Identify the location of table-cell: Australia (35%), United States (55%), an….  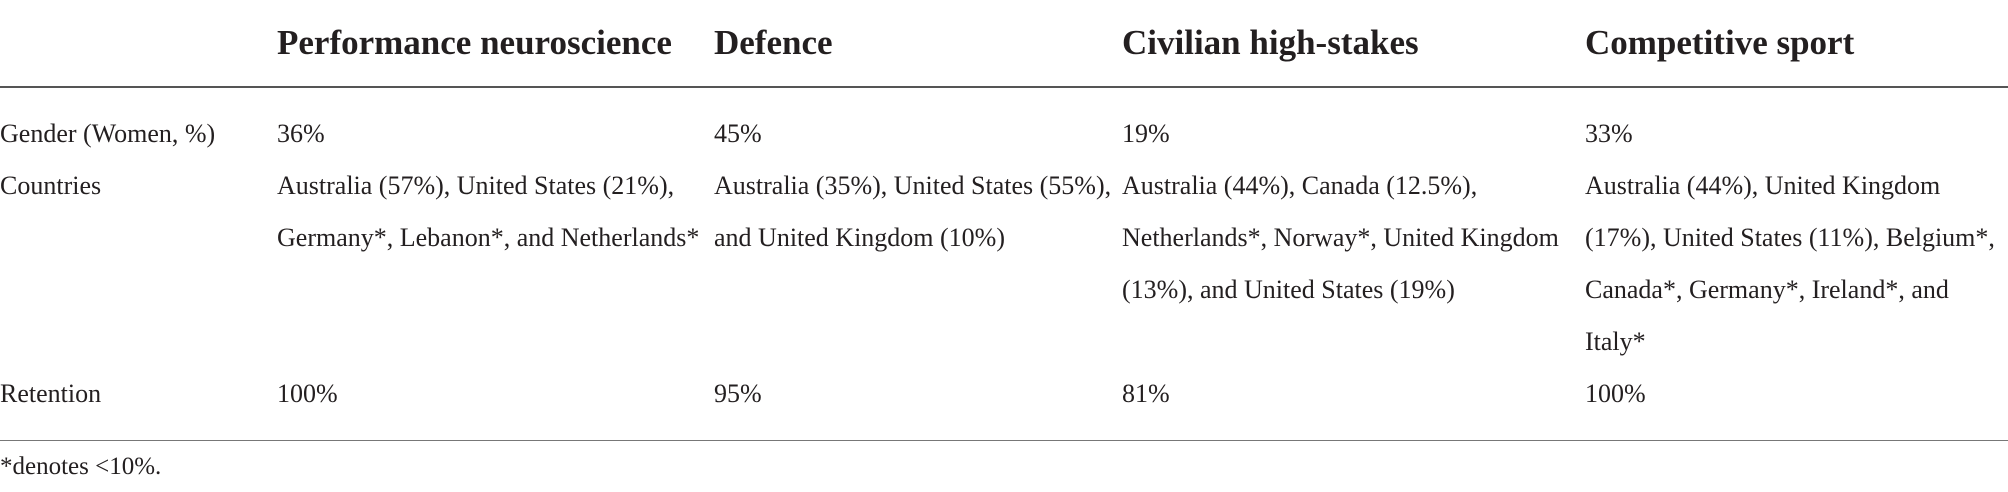
(913, 211).